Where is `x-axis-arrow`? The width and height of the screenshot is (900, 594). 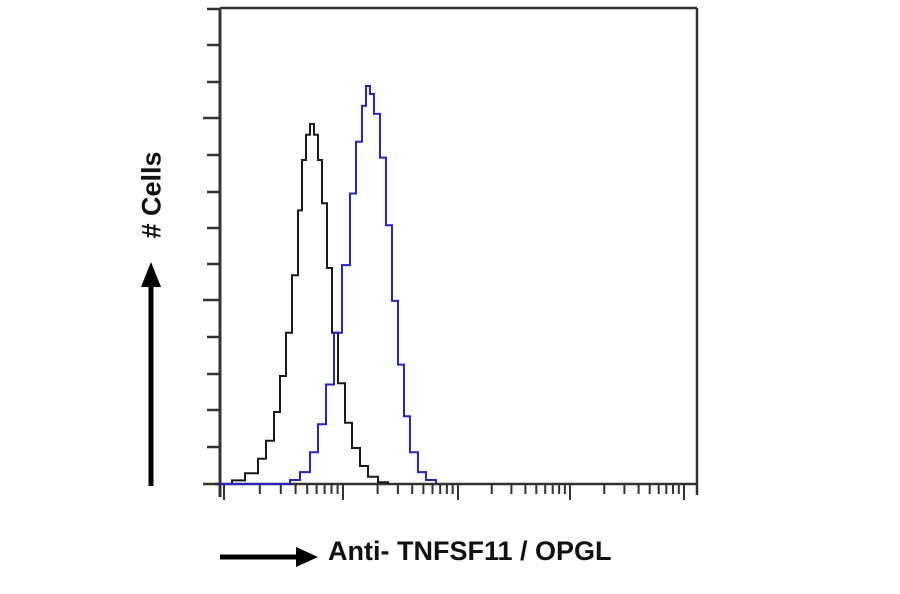
x-axis-arrow is located at coordinates (269, 557).